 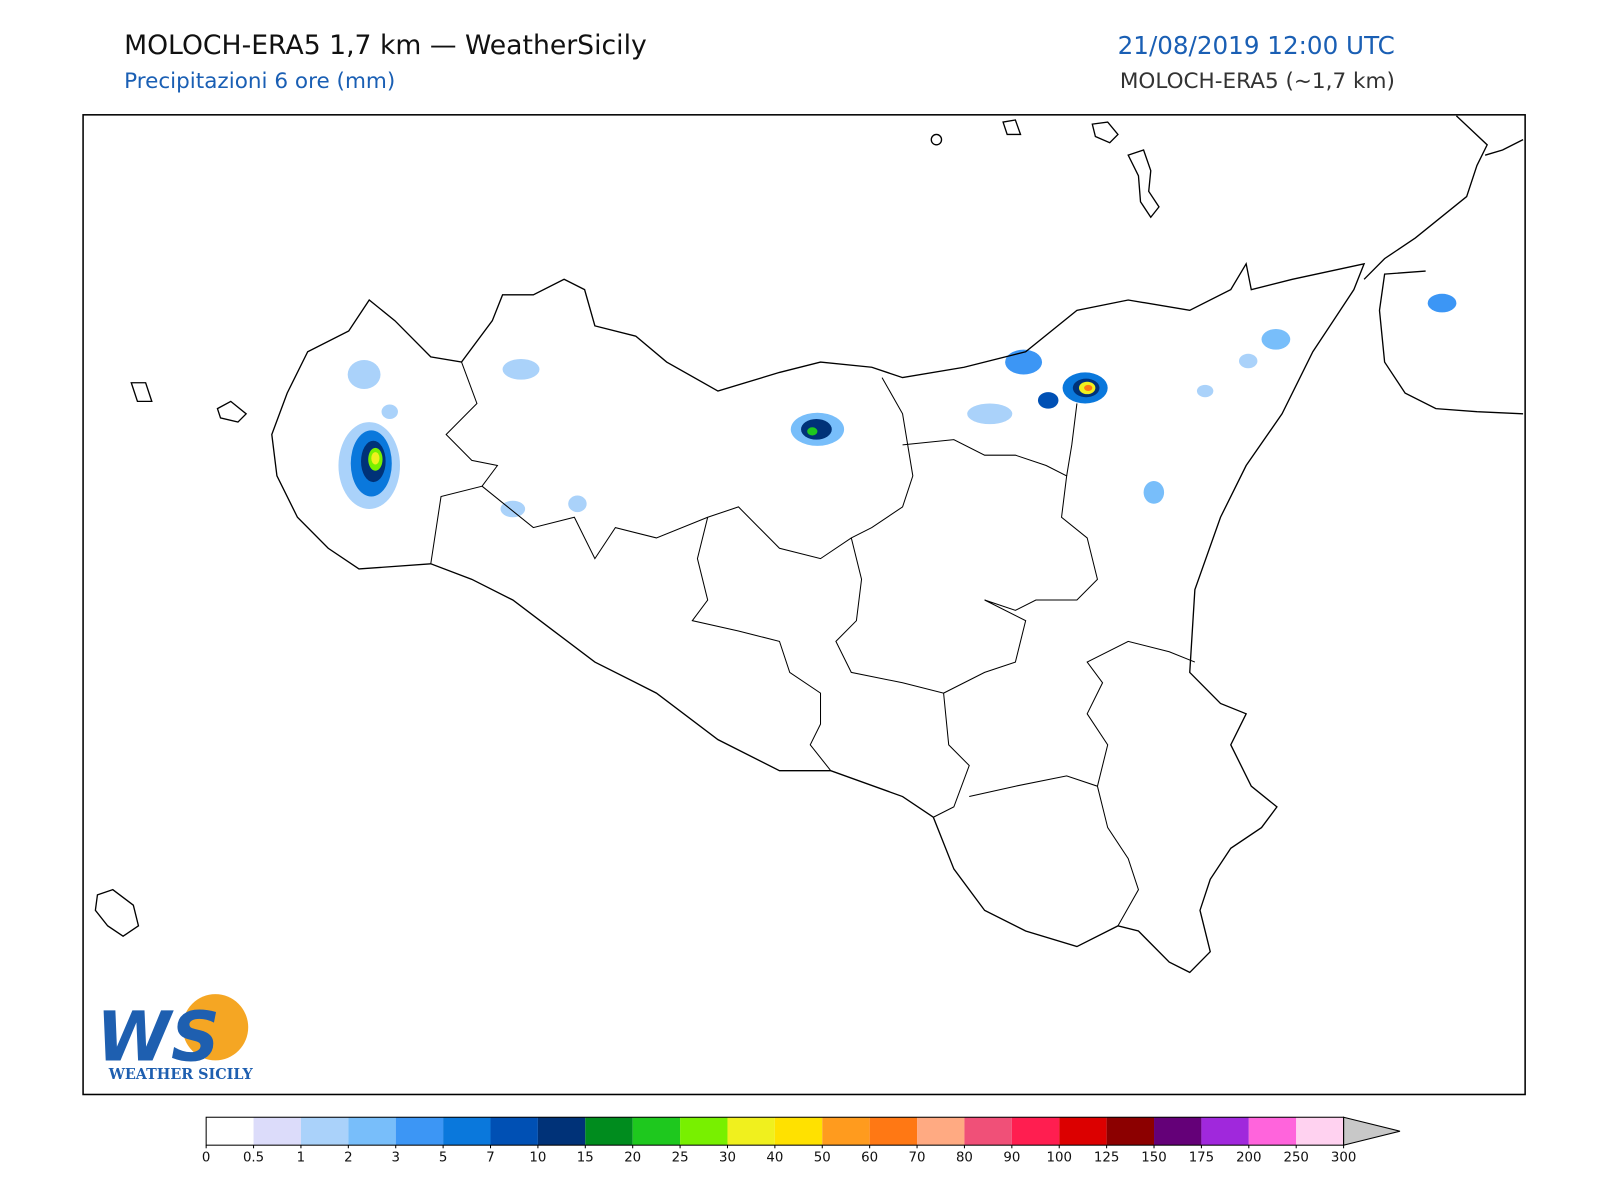 What do you see at coordinates (157, 1037) in the screenshot?
I see `logo-mark: WS` at bounding box center [157, 1037].